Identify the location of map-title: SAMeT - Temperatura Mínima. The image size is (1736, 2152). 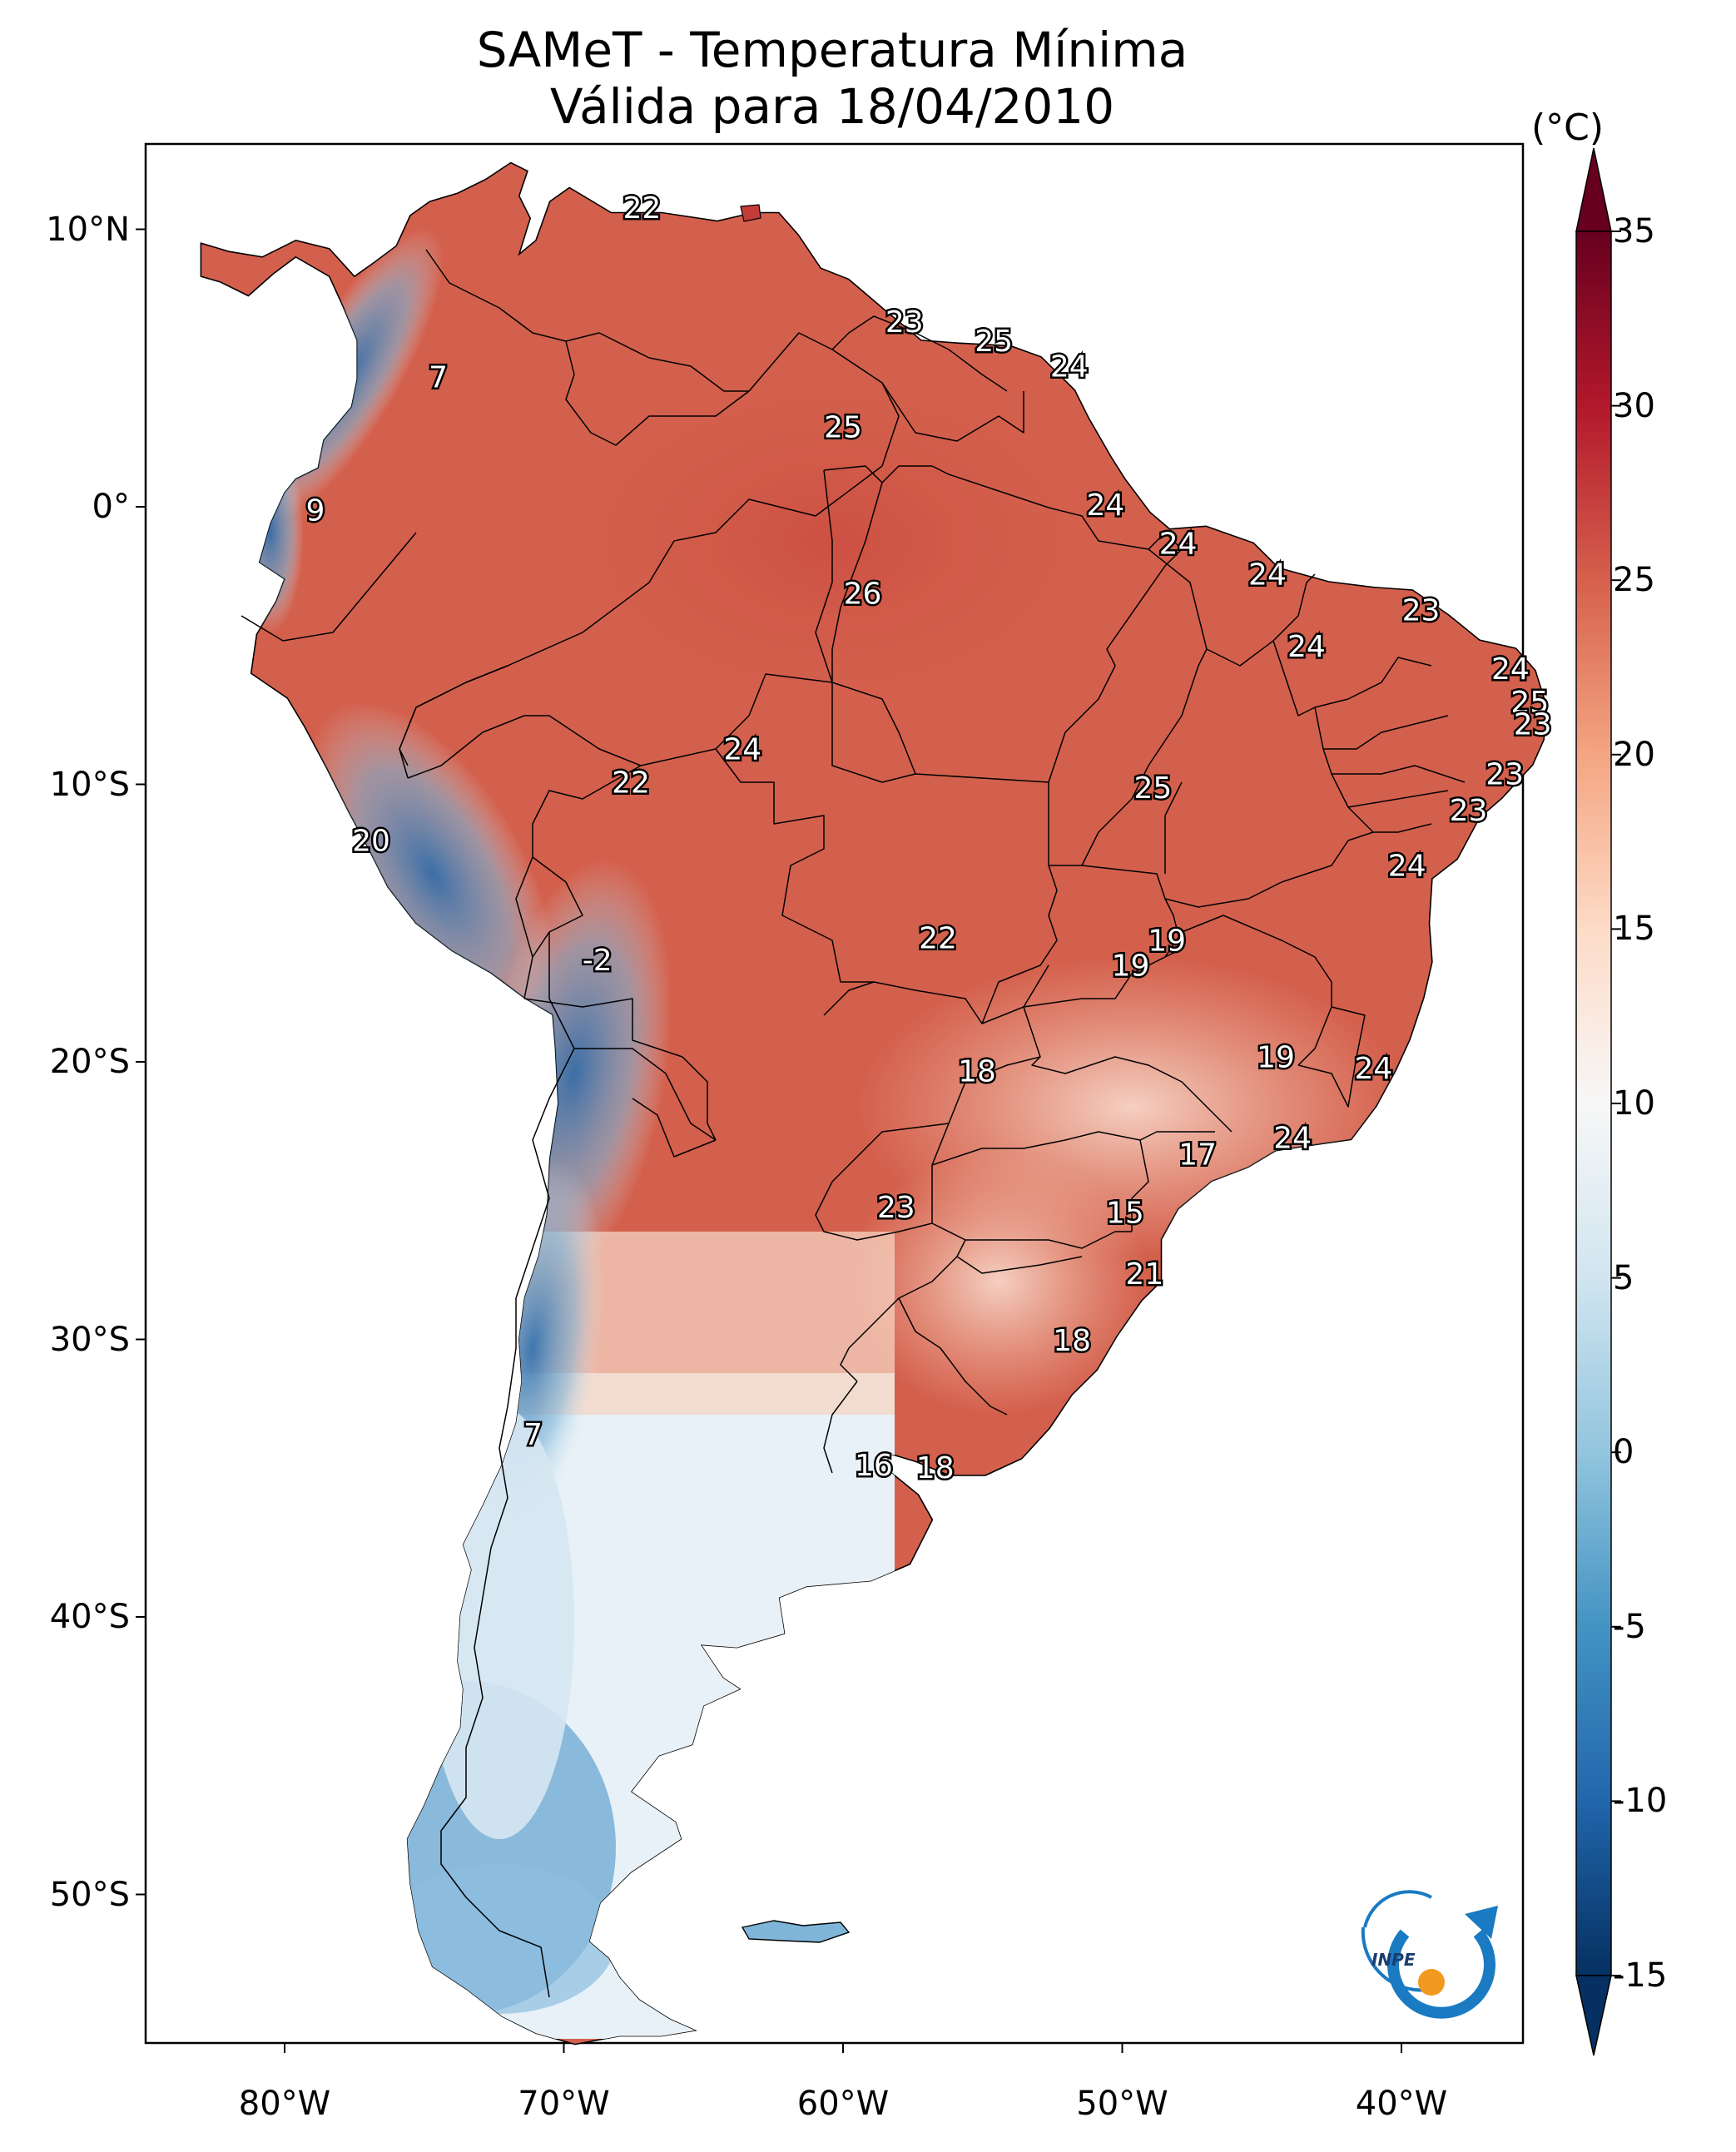
(832, 50).